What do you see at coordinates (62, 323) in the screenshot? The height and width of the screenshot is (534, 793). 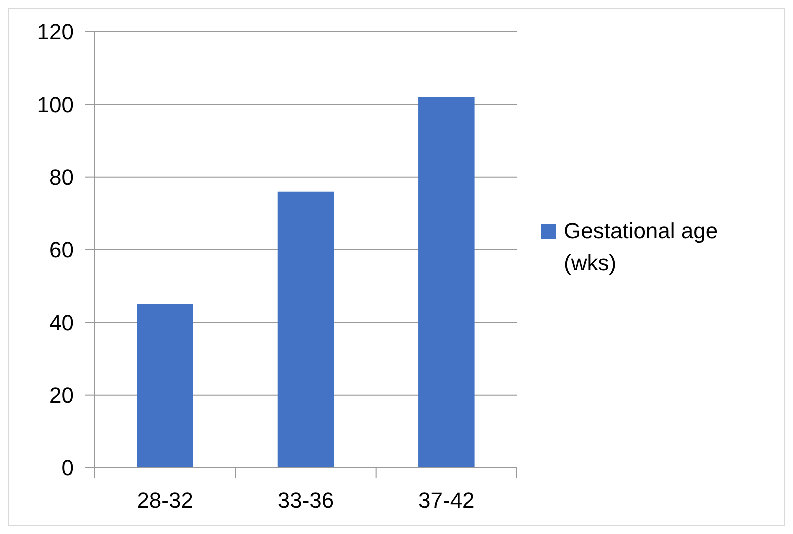 I see `y-tick-label: 40` at bounding box center [62, 323].